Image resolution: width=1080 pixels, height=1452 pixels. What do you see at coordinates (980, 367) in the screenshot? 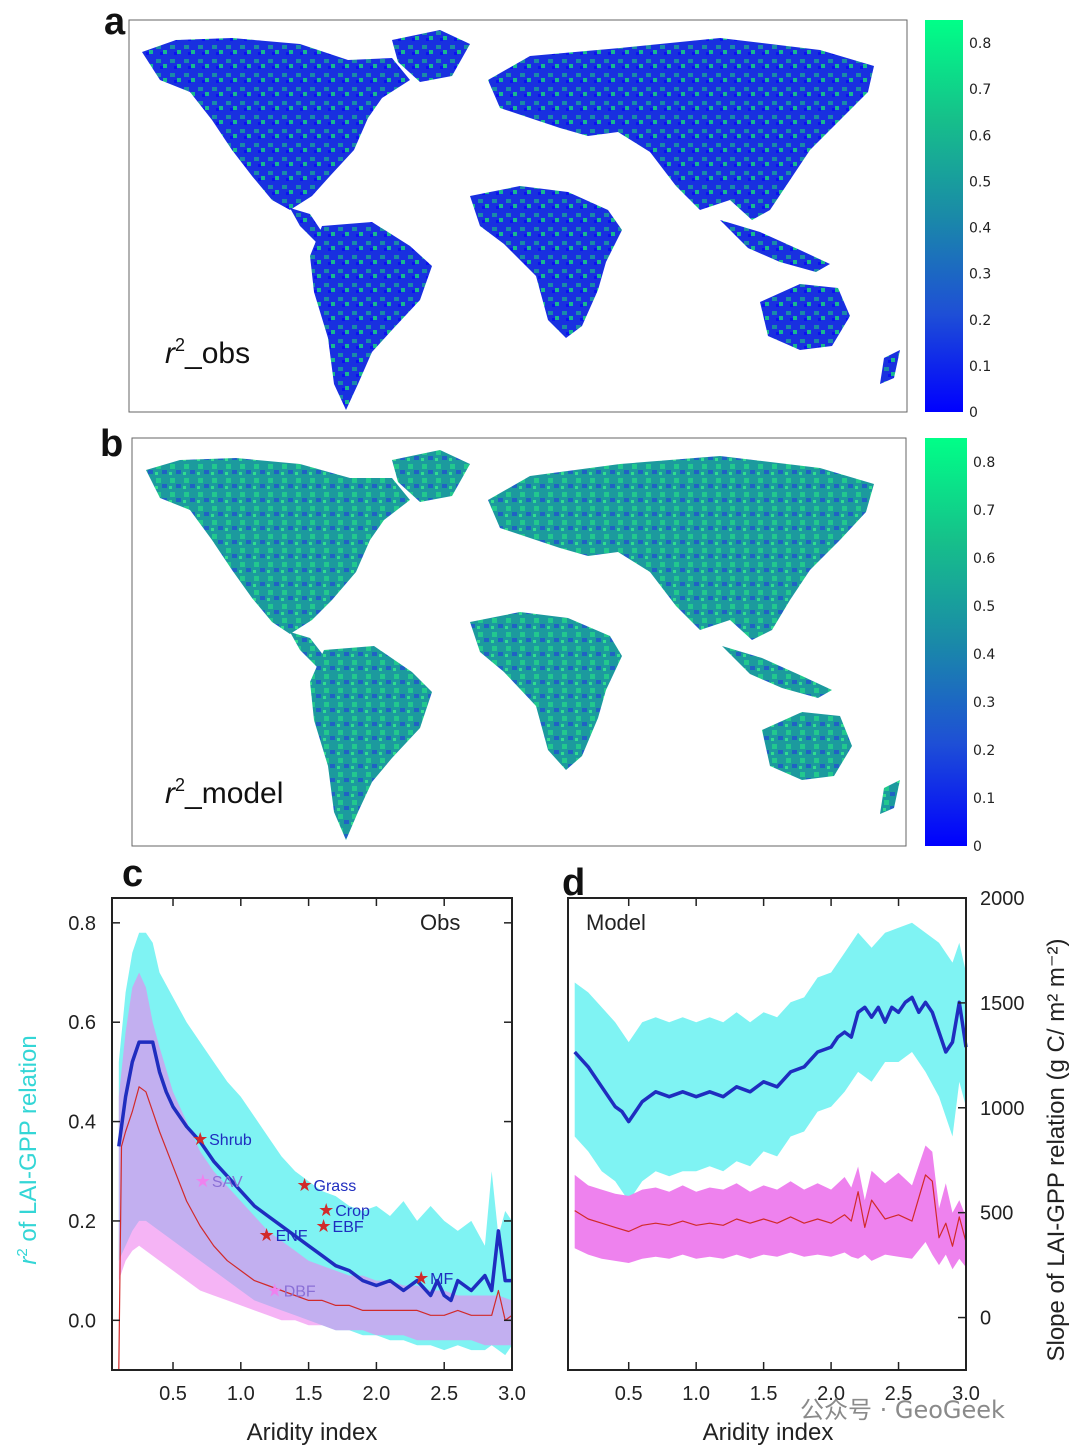
I see `colorbar-a-tick-1: 0.1` at bounding box center [980, 367].